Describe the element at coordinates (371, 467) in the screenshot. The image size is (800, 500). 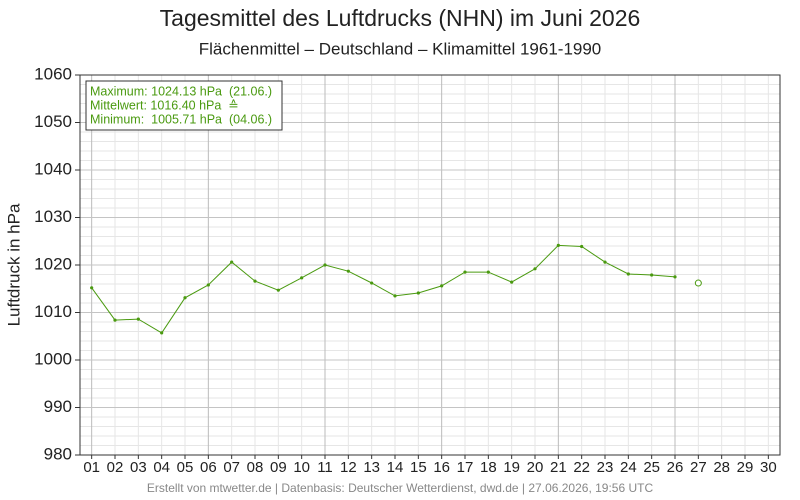
I see `x-tick-label: 13` at that location.